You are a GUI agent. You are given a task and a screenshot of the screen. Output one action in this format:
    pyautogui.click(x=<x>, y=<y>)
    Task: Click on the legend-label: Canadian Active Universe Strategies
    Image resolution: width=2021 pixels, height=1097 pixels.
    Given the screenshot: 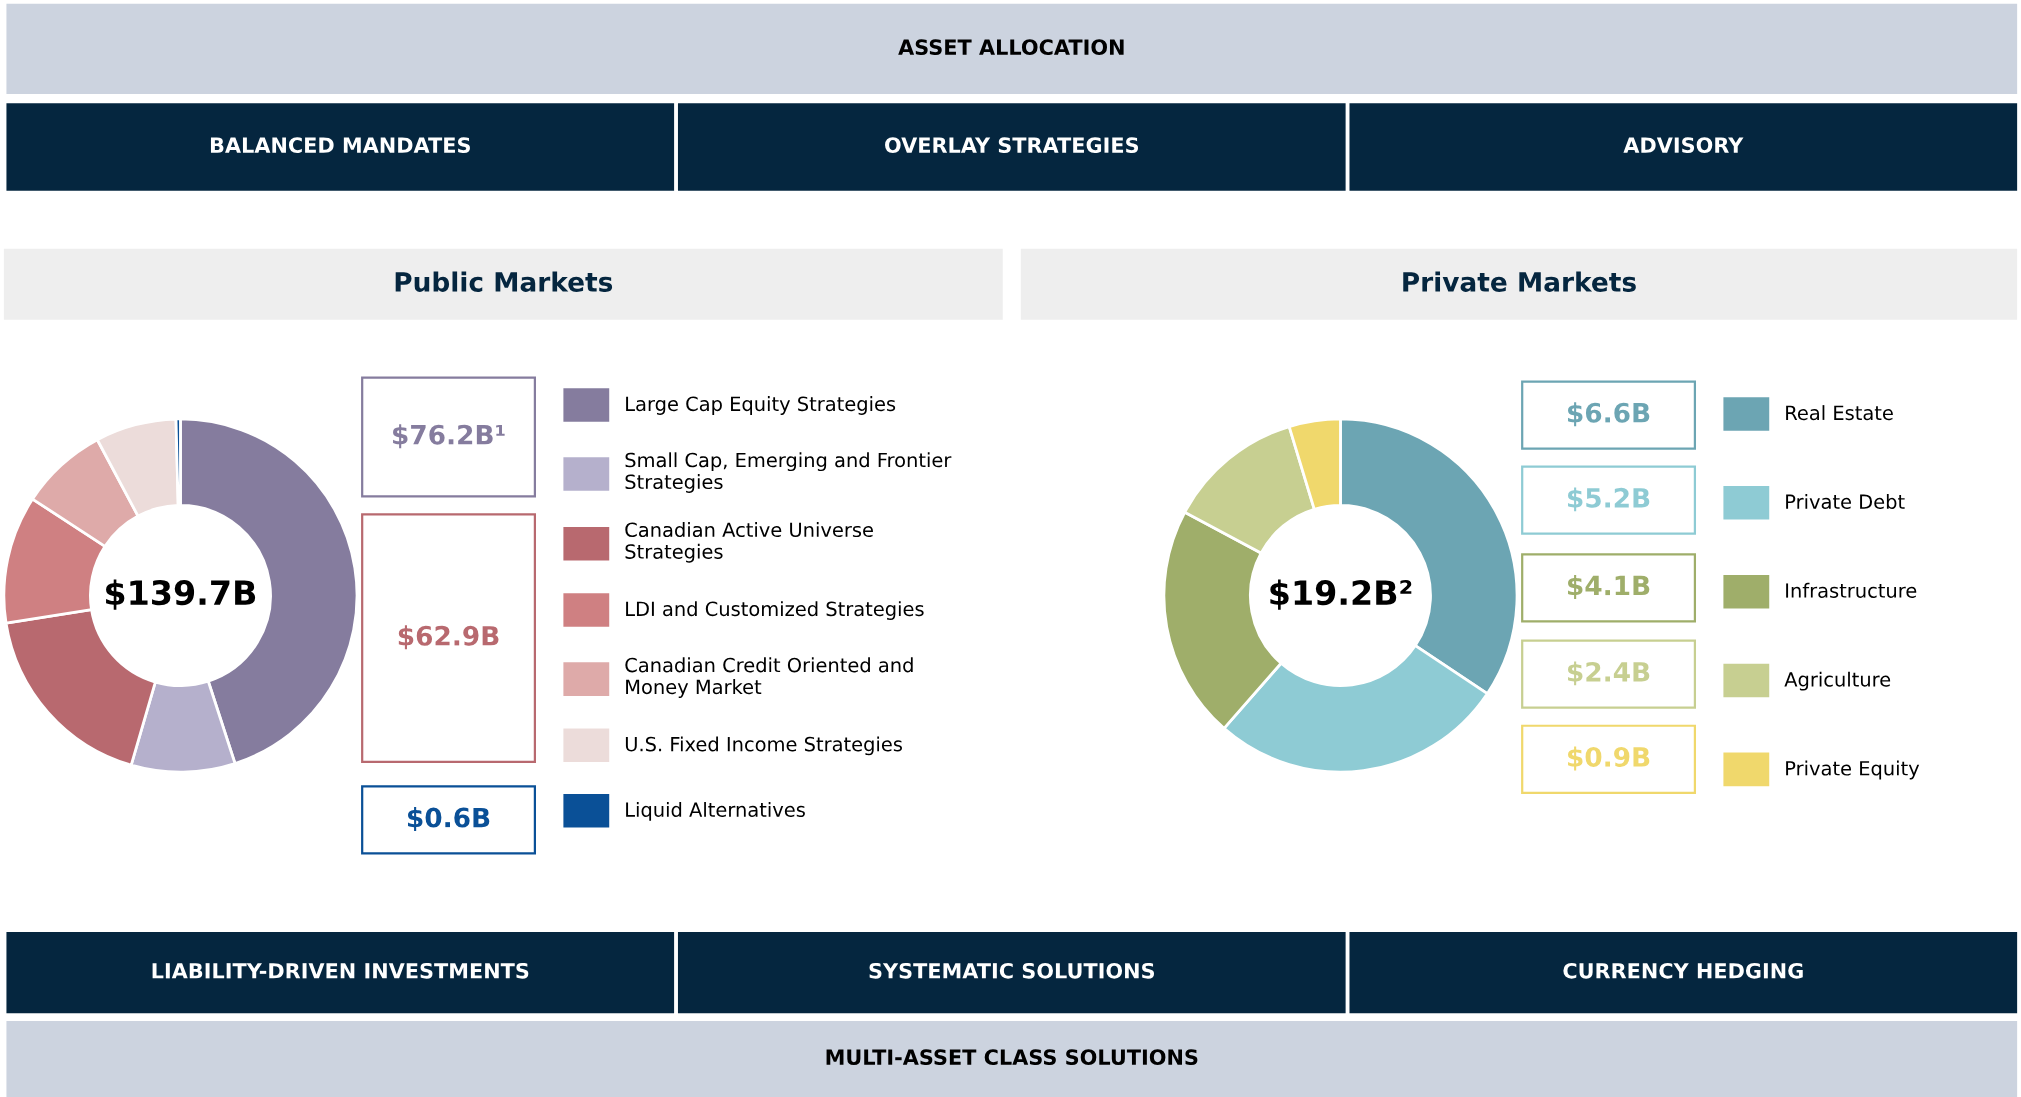 What is the action you would take?
    pyautogui.click(x=749, y=542)
    